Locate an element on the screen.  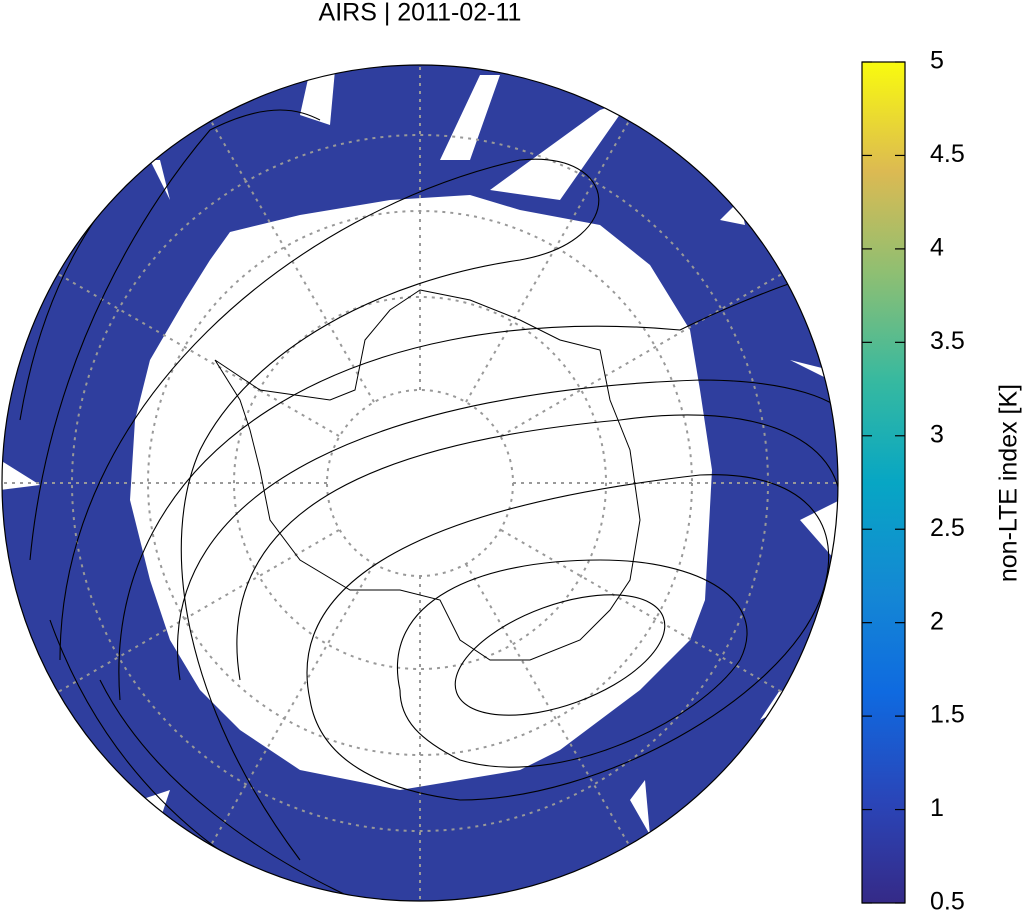
colorbar-tick-label: 1.5 is located at coordinates (947, 715).